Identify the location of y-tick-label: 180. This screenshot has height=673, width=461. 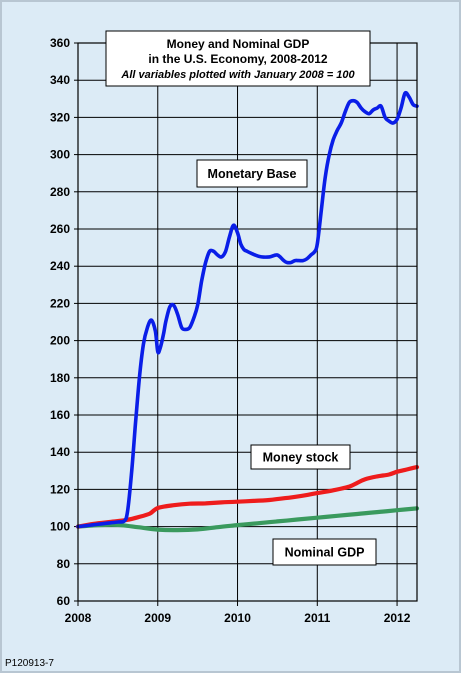
(60, 378).